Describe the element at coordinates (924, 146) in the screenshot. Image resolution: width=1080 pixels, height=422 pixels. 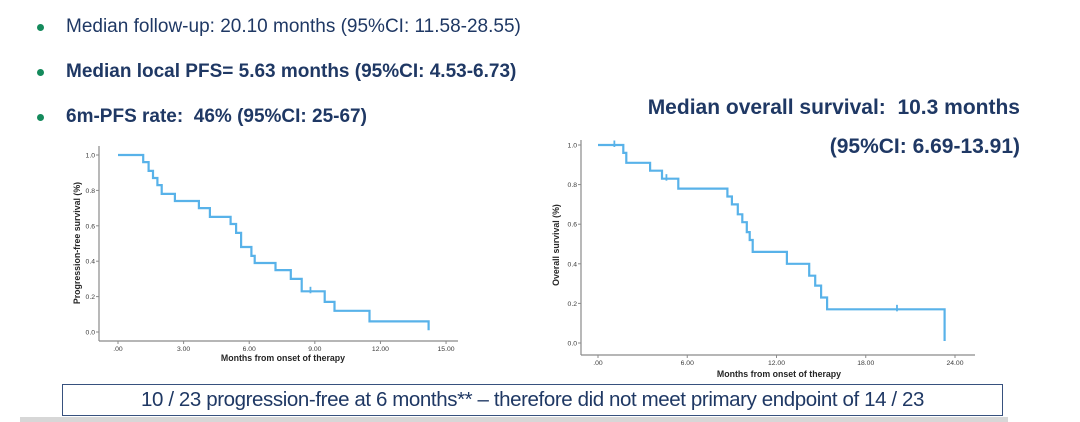
I see `os-title-line2: (95%CI: 6.69-13.91)` at that location.